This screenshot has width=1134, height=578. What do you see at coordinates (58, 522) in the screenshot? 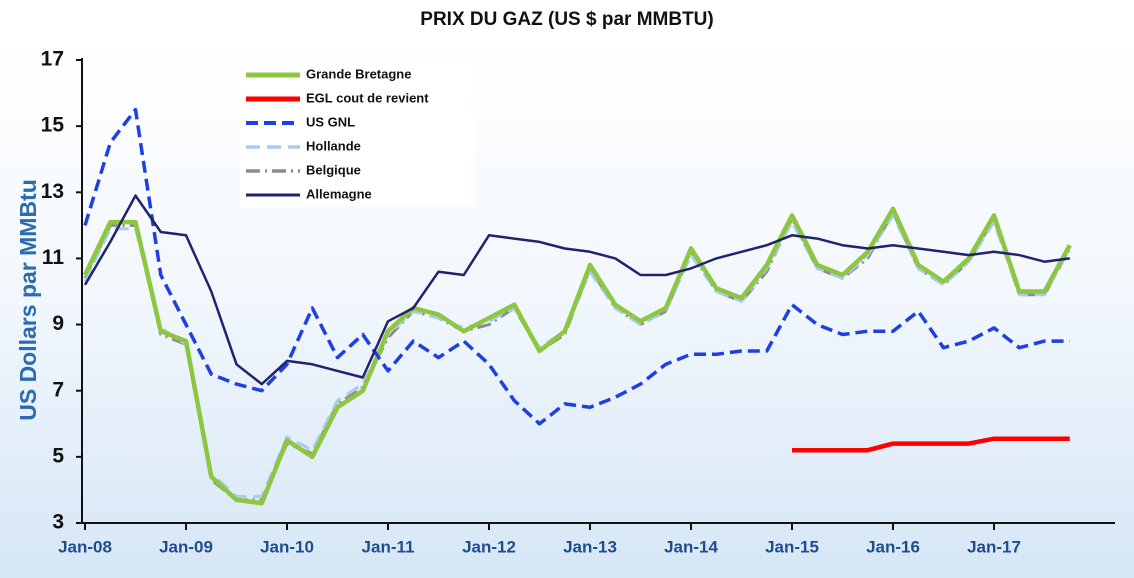
I see `y-tick-label: 3` at bounding box center [58, 522].